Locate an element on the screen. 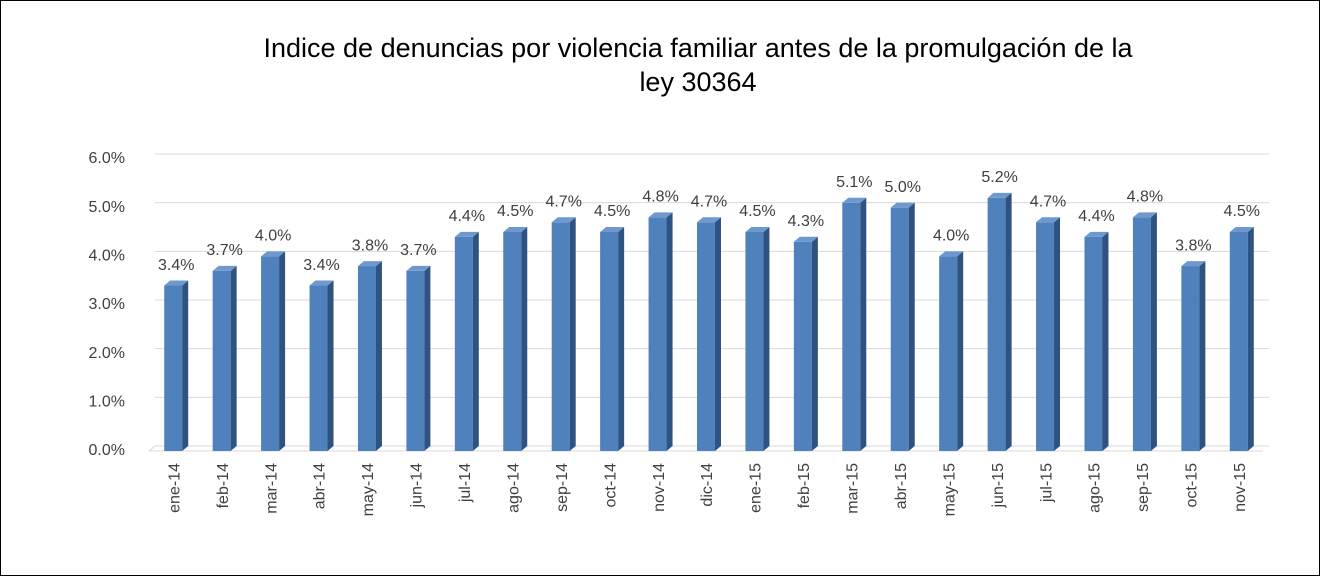  y-tick-label: 5.0% is located at coordinates (107, 207).